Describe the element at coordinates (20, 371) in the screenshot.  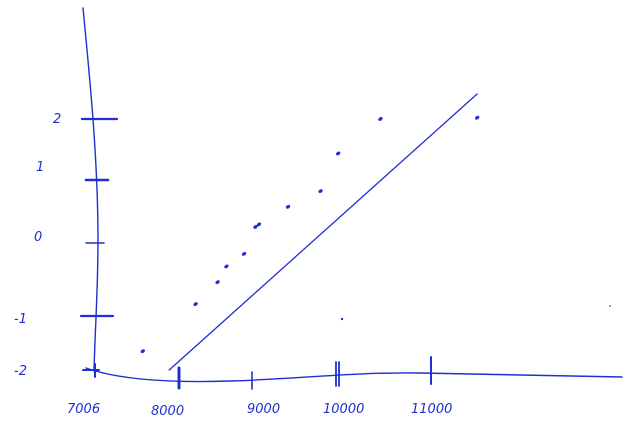
I see `y-tick-label: -2` at that location.